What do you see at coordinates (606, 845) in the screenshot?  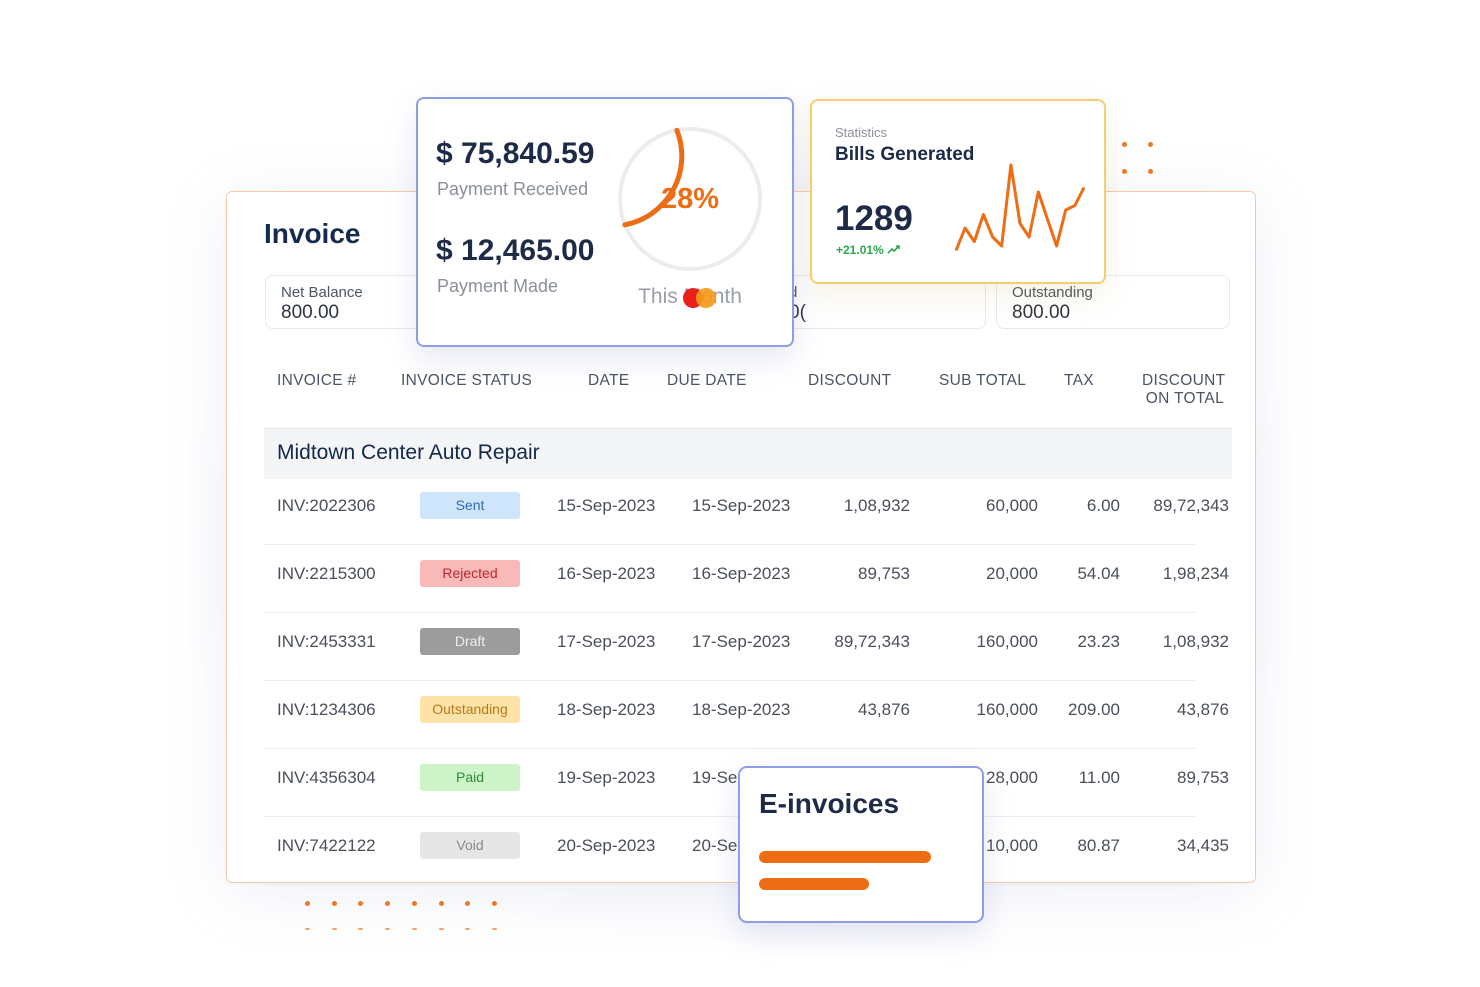 I see `date-cell: 20-Sep-2023` at bounding box center [606, 845].